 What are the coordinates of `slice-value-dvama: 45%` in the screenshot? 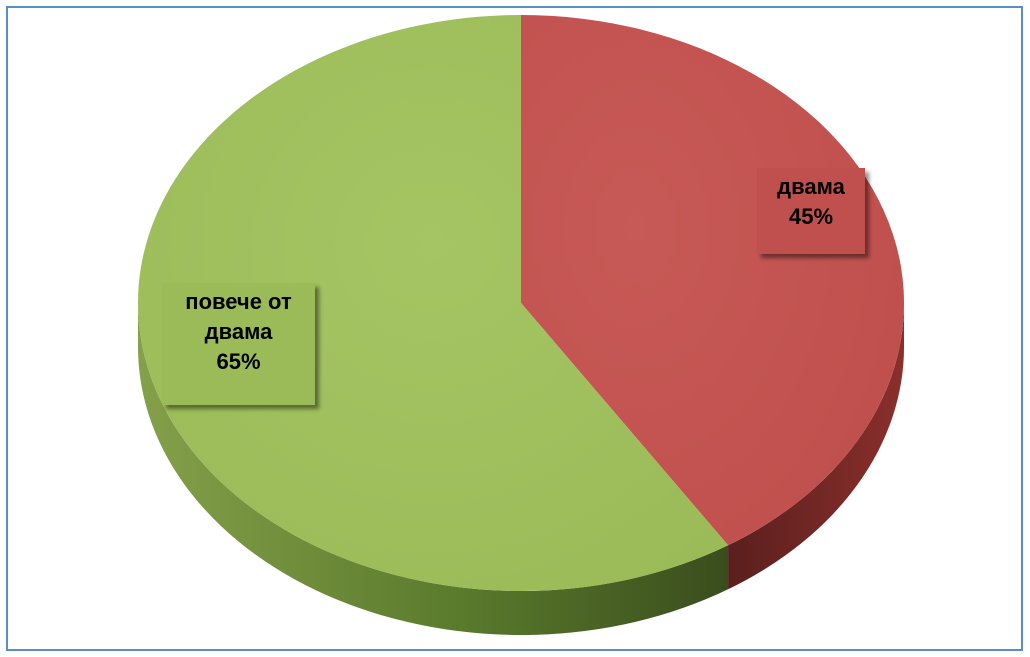 It's located at (811, 216).